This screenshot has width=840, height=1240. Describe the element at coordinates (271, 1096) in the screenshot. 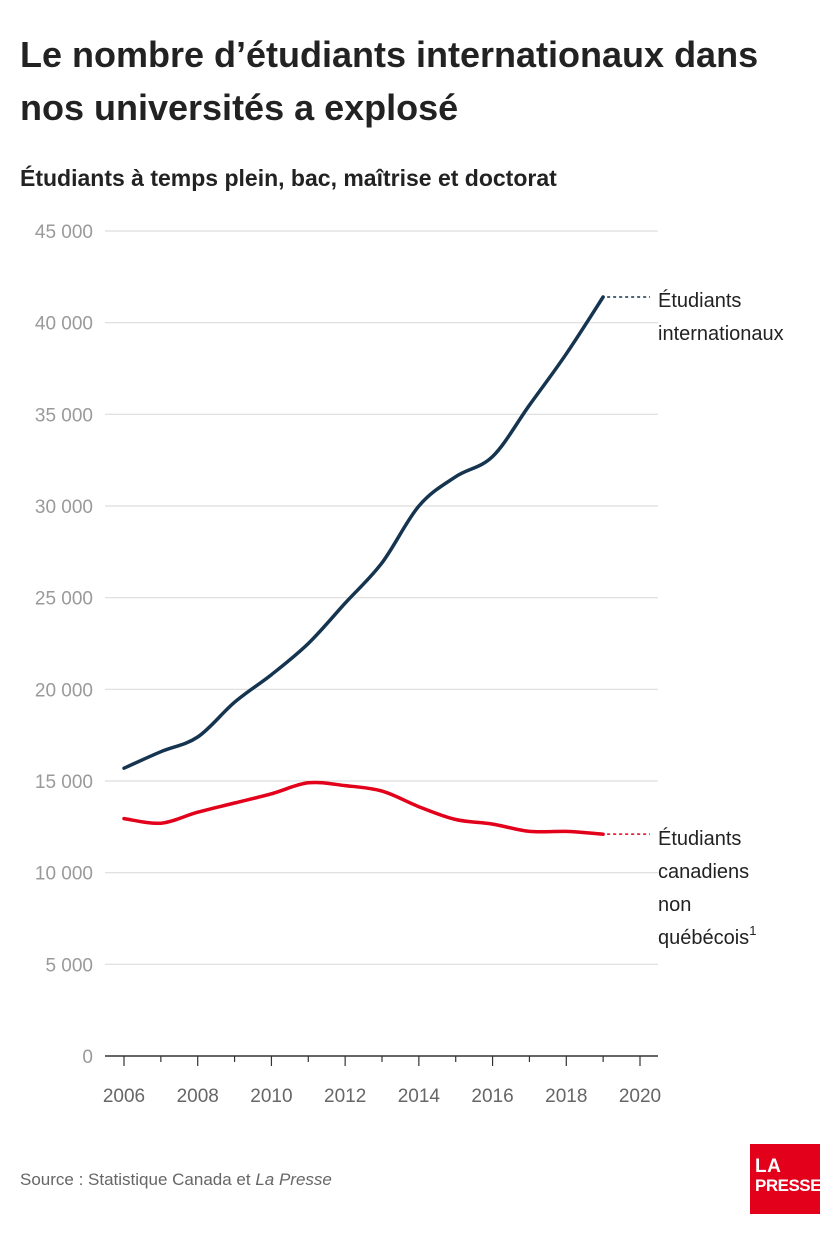

I see `x-tick-label: 2010` at that location.